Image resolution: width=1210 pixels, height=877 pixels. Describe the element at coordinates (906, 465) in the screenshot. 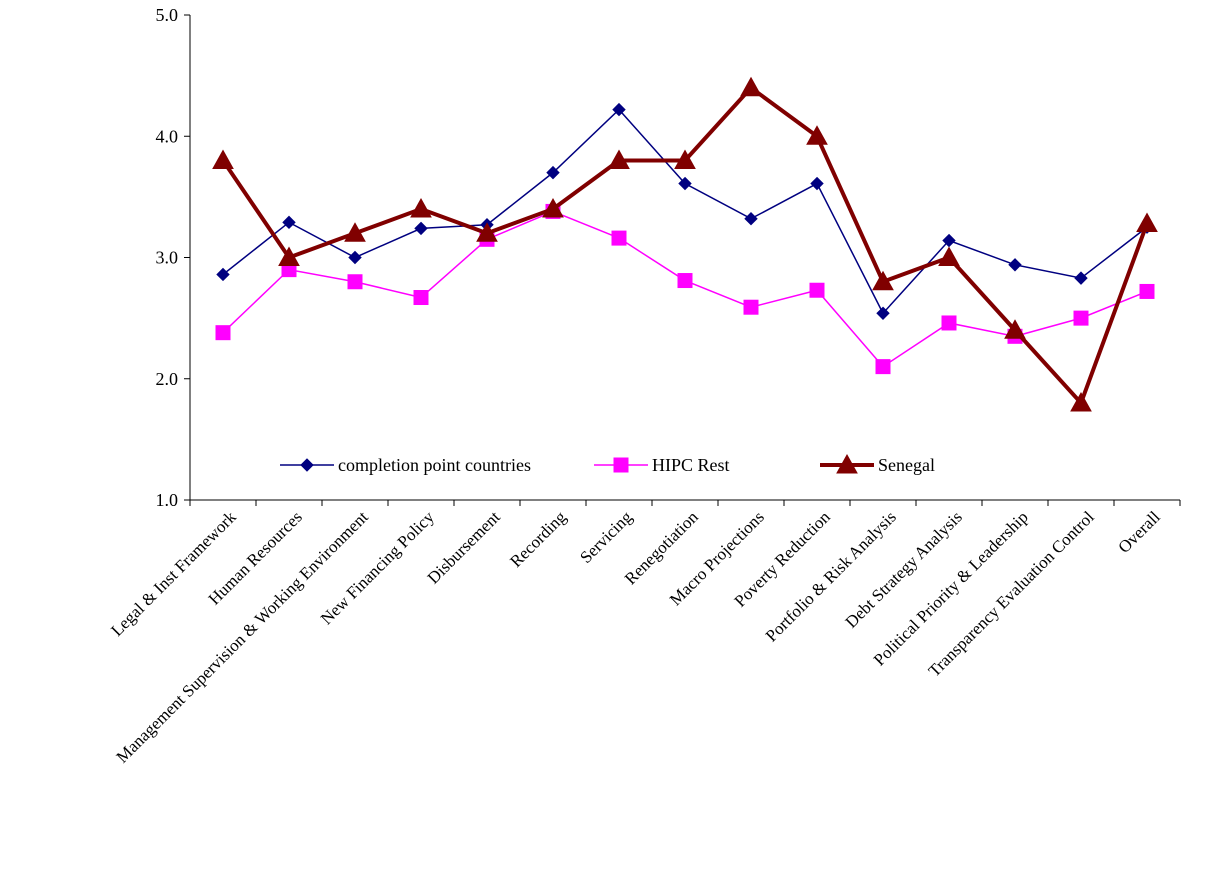

I see `legend-label: Senegal` at that location.